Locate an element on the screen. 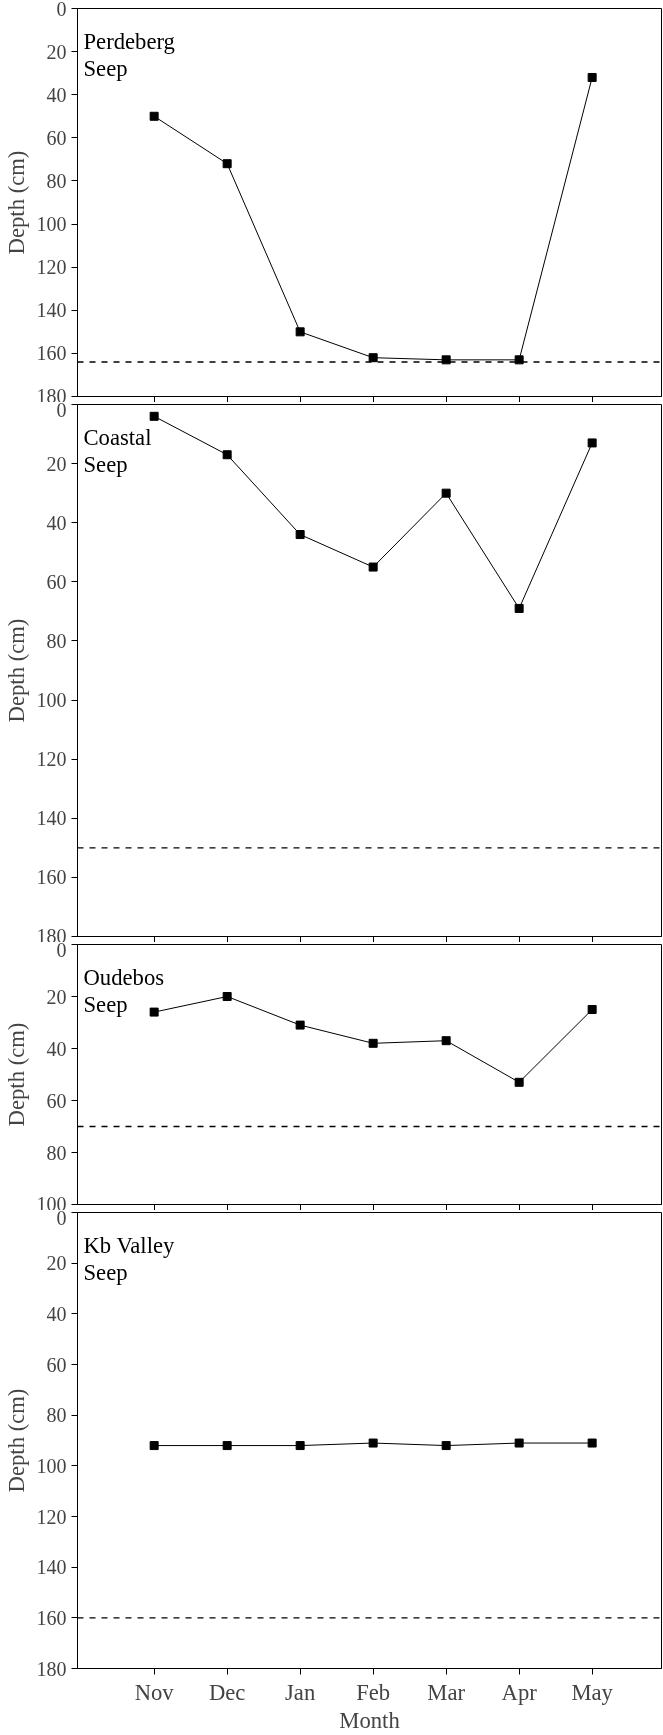 Image resolution: width=663 pixels, height=1735 pixels. x-tick-label: Mar is located at coordinates (446, 1692).